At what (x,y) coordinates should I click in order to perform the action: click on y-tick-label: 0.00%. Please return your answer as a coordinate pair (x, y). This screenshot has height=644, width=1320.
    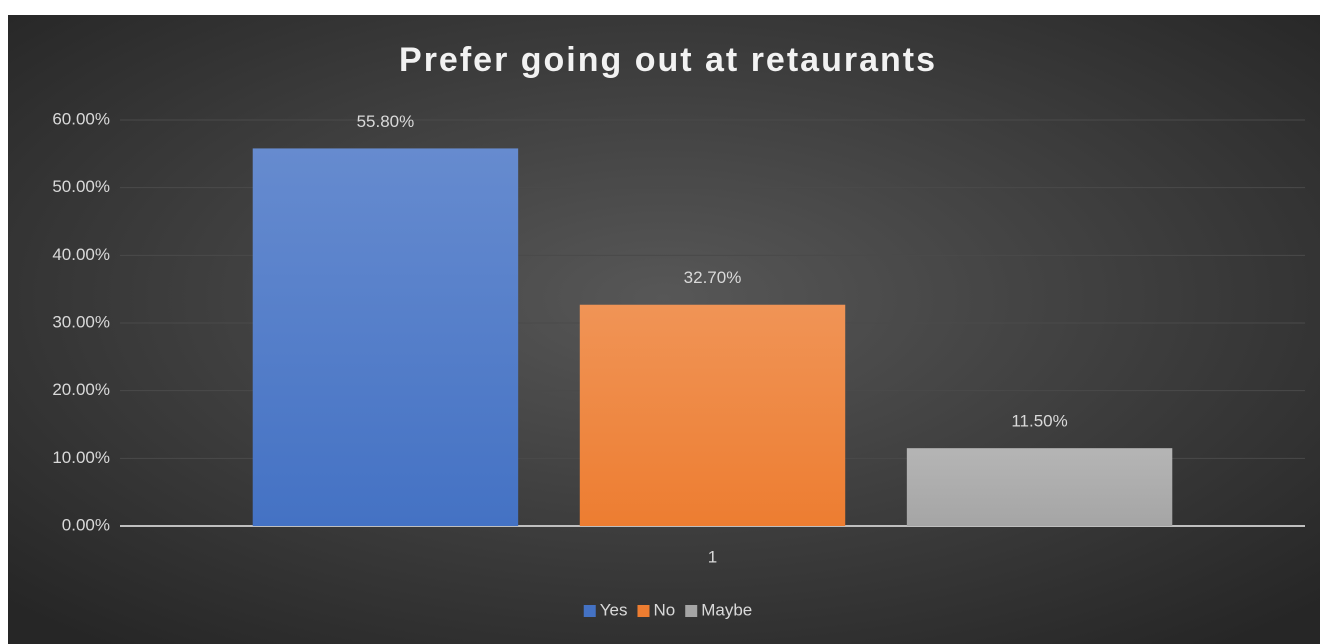
    Looking at the image, I should click on (86, 524).